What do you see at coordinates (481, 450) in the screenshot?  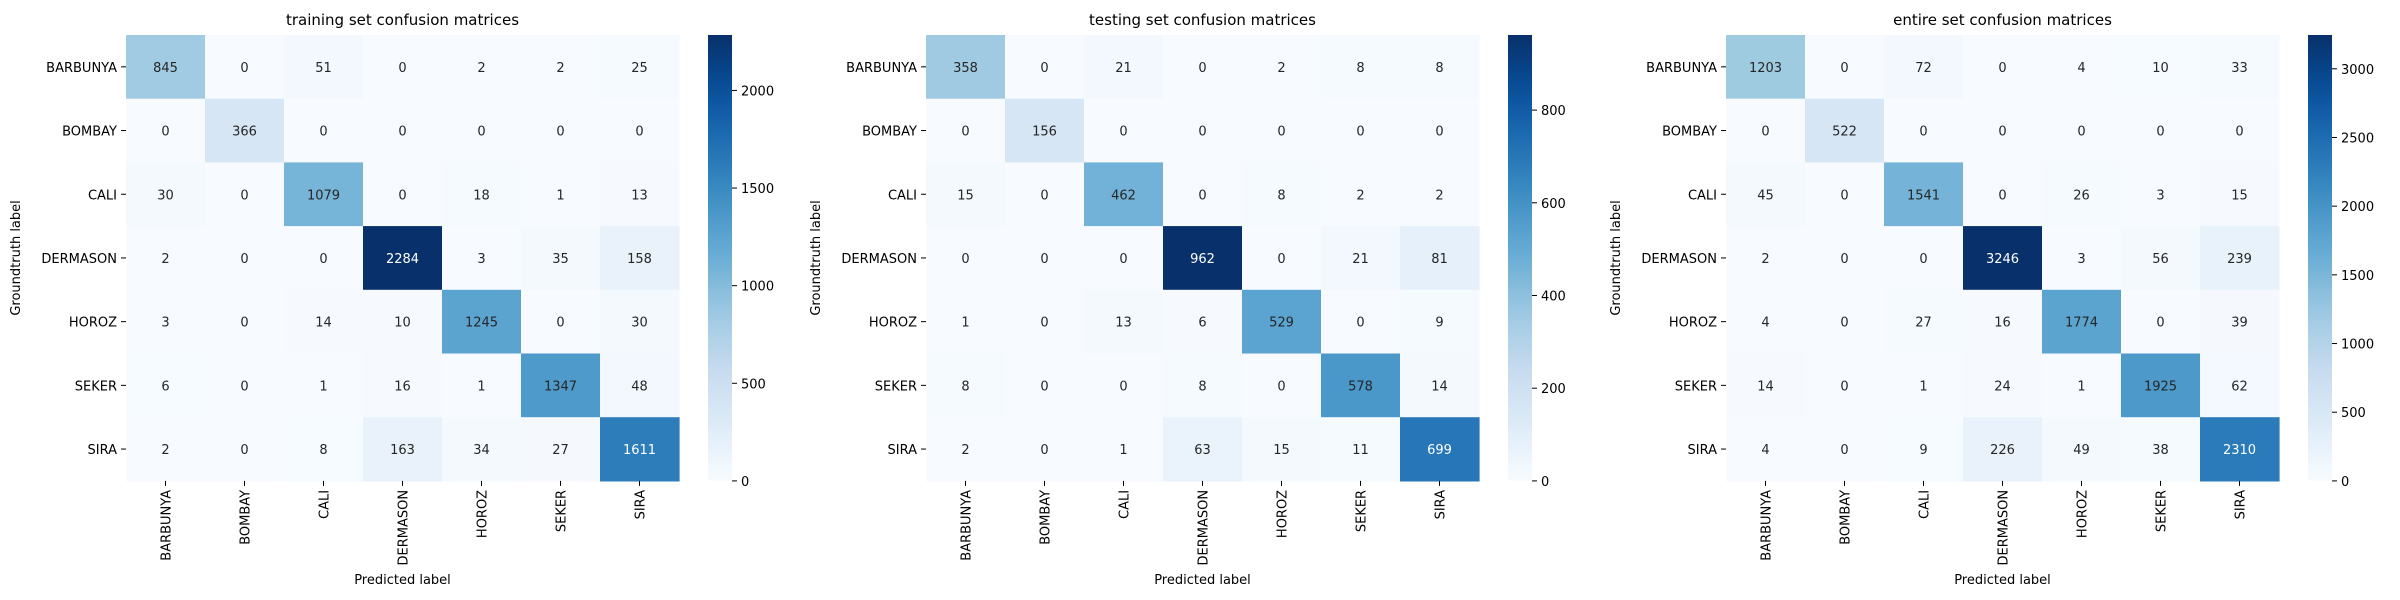 I see `cell-value-label: 34` at bounding box center [481, 450].